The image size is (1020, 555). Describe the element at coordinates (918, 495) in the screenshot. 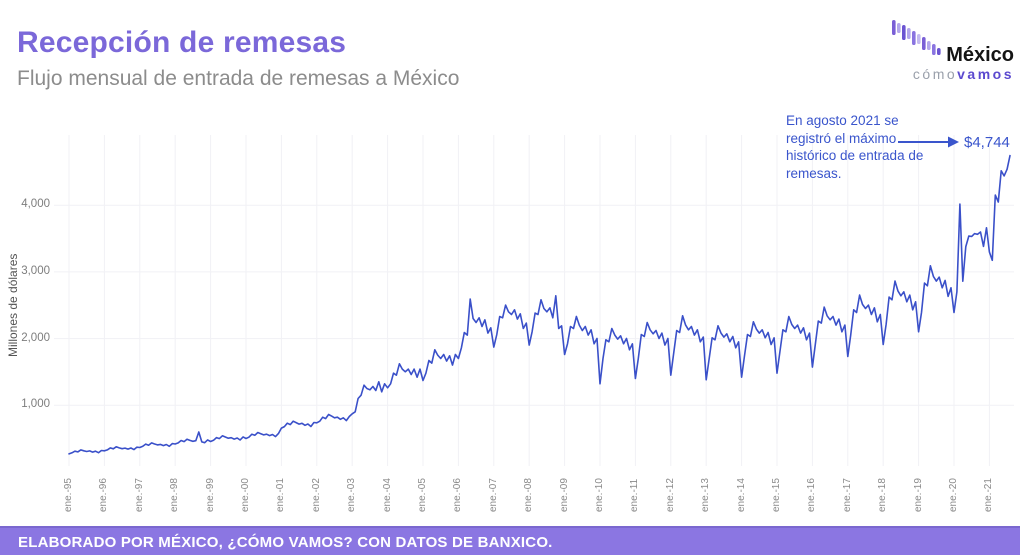

I see `x-tick-label: ene.-19` at that location.